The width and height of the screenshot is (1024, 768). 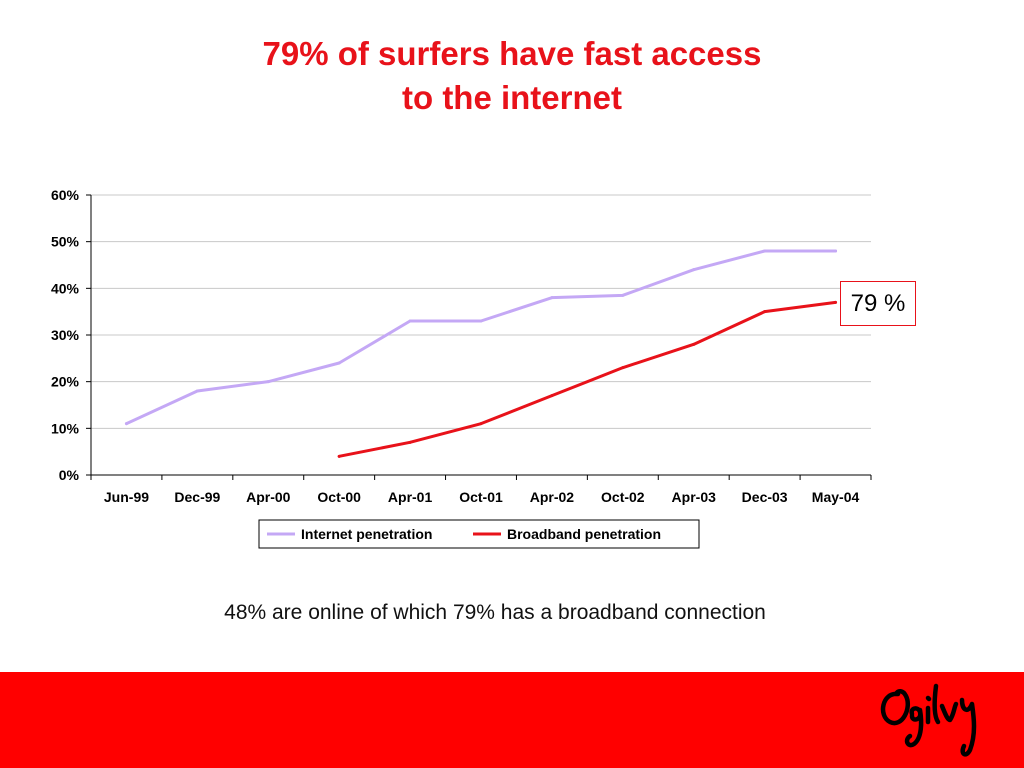 What do you see at coordinates (69, 475) in the screenshot?
I see `y-tick-label: 0%` at bounding box center [69, 475].